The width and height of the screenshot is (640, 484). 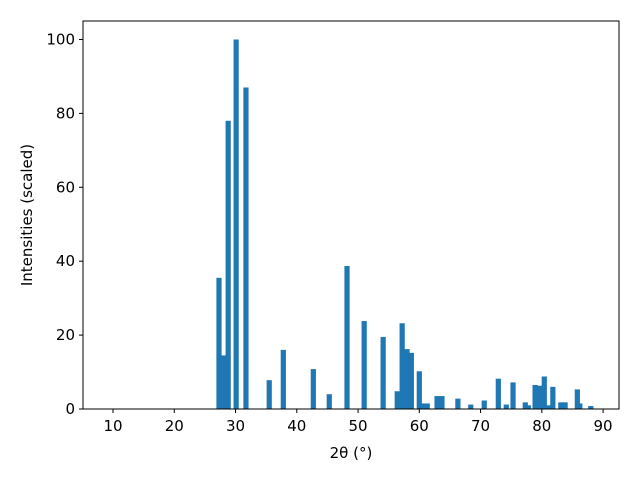 What do you see at coordinates (296, 426) in the screenshot?
I see `x-tick-label: 40` at bounding box center [296, 426].